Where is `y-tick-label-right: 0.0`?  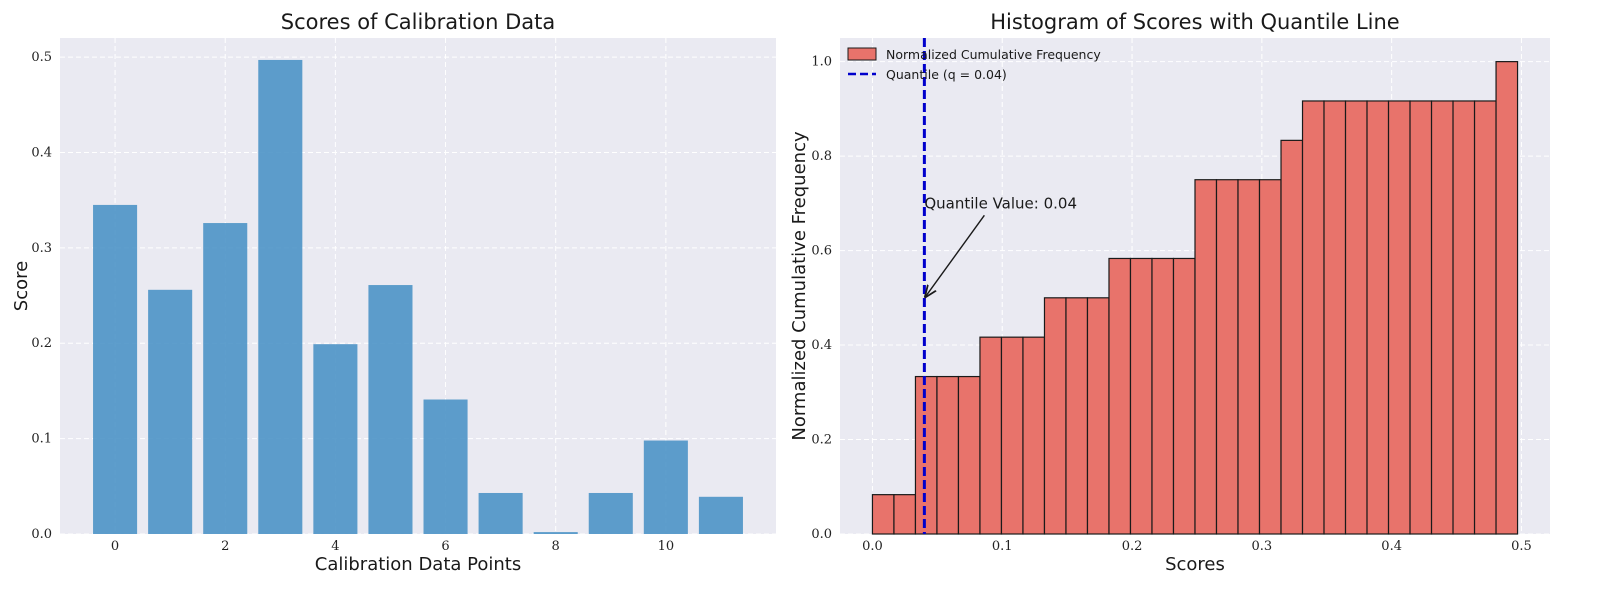 y-tick-label-right: 0.0 is located at coordinates (821, 534).